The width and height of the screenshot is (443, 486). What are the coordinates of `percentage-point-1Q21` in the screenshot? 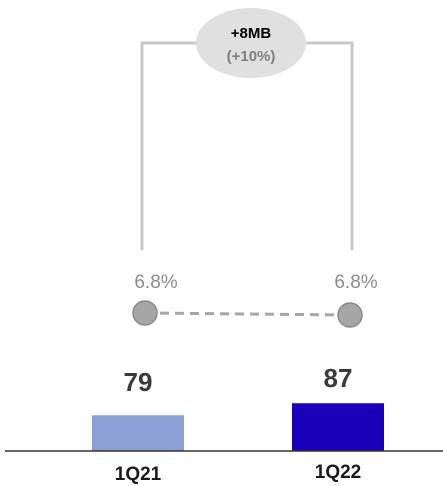 It's located at (145, 313).